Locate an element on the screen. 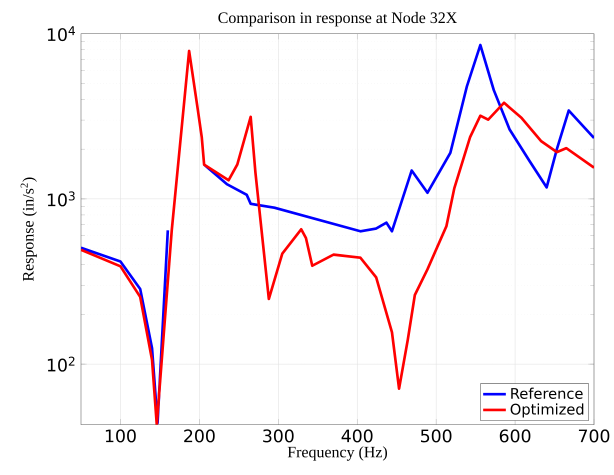  y-tick-label: 10$^{4}$ is located at coordinates (61, 34).